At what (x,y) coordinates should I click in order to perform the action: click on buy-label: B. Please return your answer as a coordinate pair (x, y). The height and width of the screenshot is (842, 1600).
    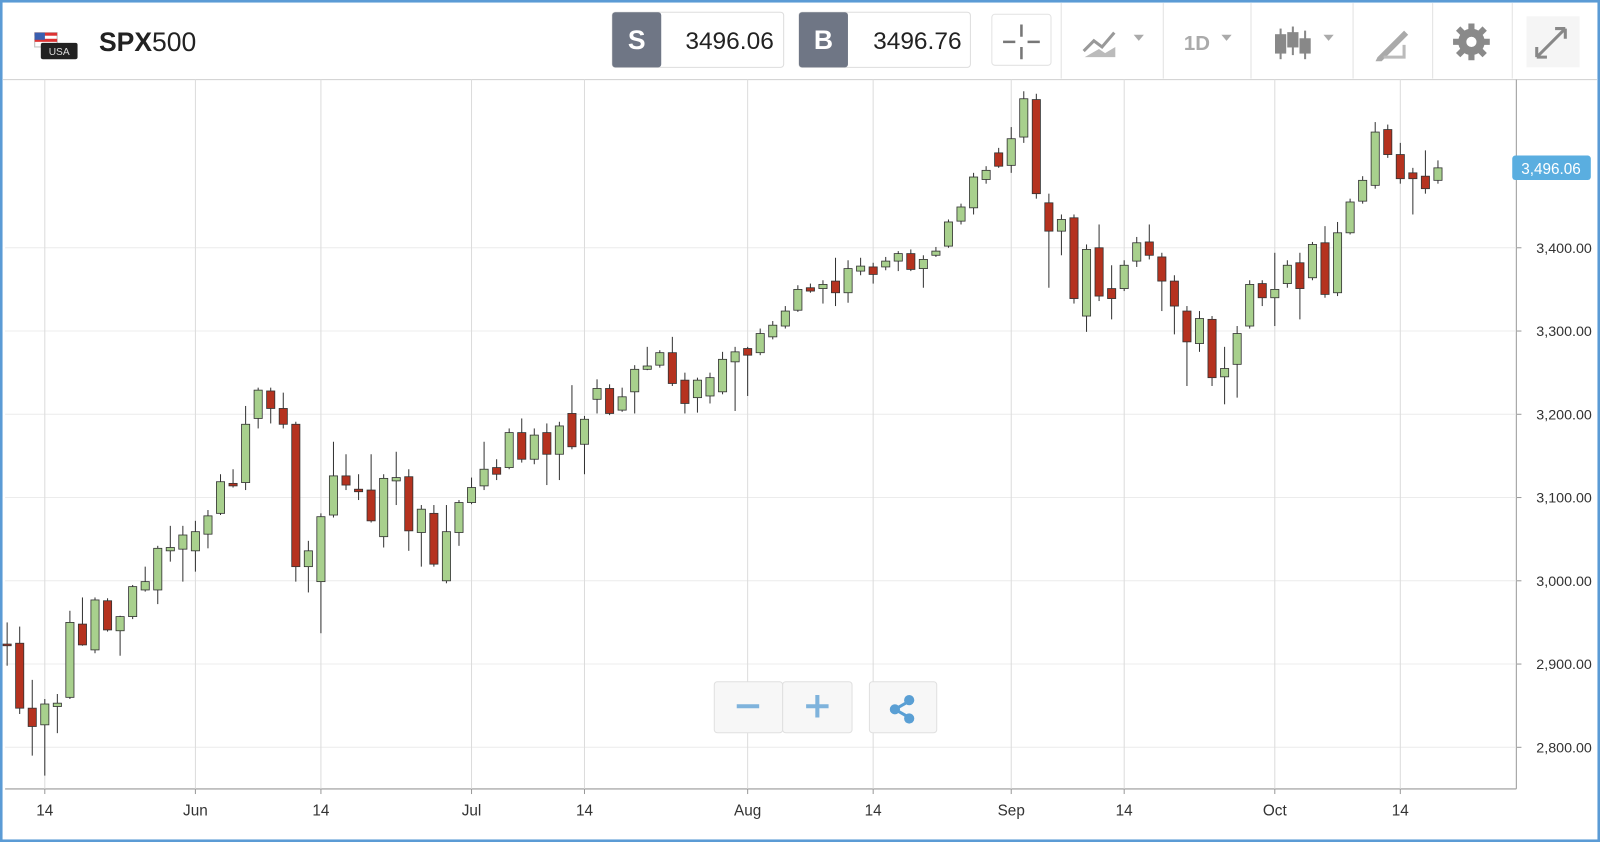
    Looking at the image, I should click on (823, 40).